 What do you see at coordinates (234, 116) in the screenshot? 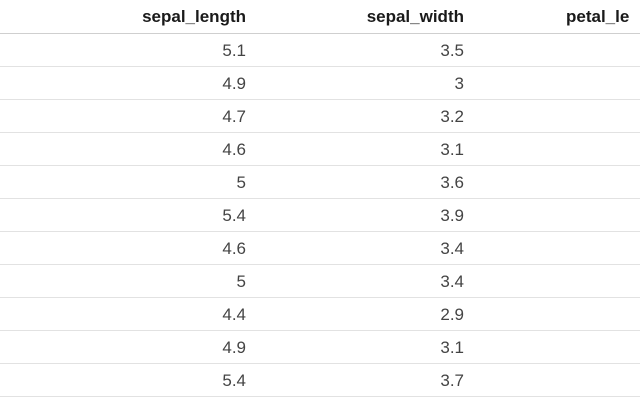
I see `table-cell: 4.7` at bounding box center [234, 116].